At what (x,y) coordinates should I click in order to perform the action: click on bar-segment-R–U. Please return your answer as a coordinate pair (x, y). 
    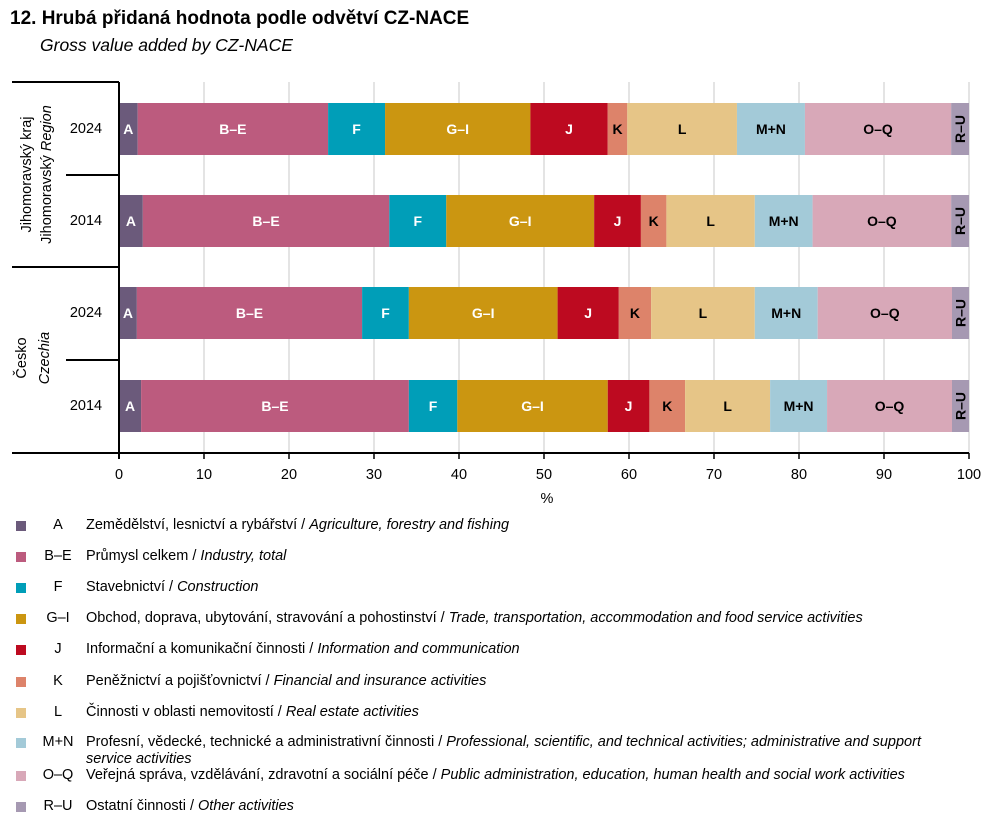
    Looking at the image, I should click on (960, 406).